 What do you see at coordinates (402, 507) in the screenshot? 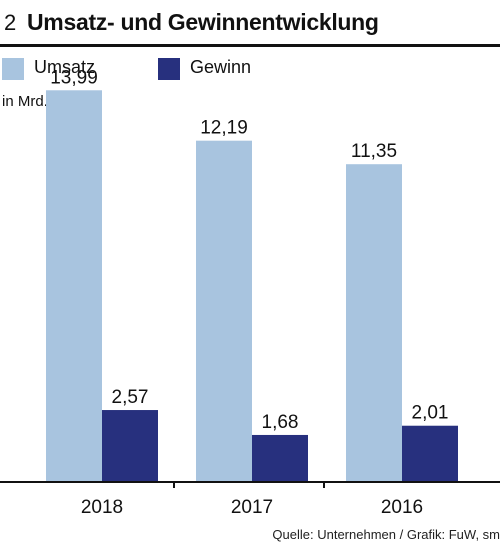
I see `x-tick-label-2016: 2016` at bounding box center [402, 507].